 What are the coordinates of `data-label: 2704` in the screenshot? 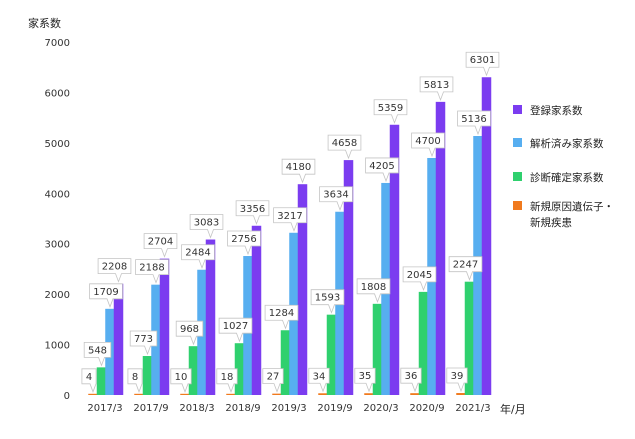 It's located at (160, 245).